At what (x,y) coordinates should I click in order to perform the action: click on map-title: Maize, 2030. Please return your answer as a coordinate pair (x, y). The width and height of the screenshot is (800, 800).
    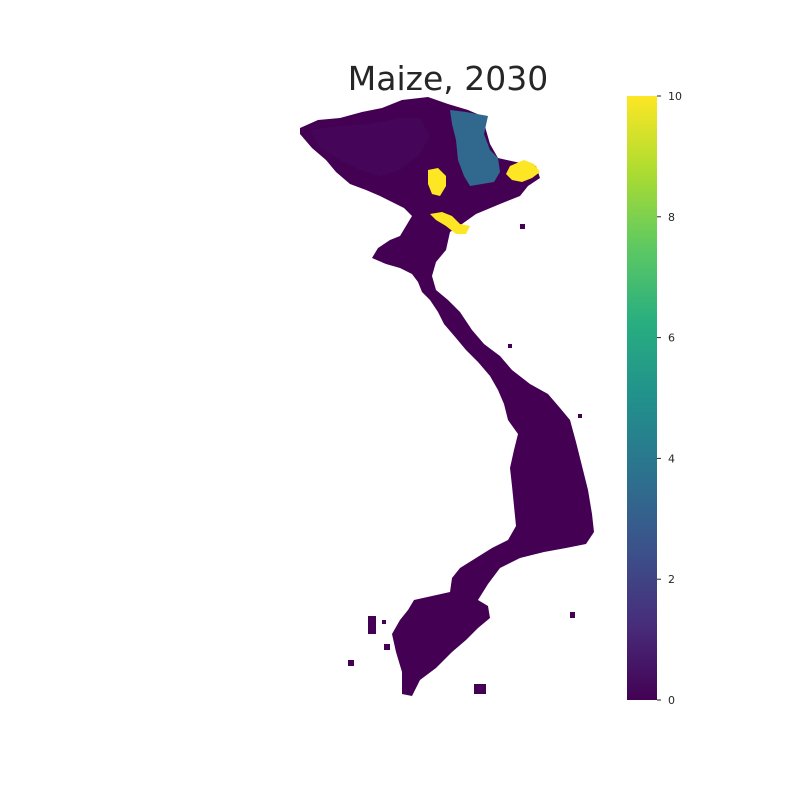
    Looking at the image, I should click on (448, 78).